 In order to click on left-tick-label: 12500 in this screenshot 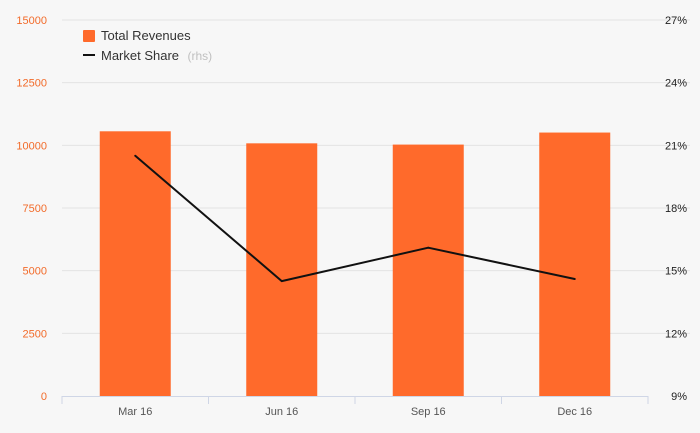, I will do `click(31, 84)`.